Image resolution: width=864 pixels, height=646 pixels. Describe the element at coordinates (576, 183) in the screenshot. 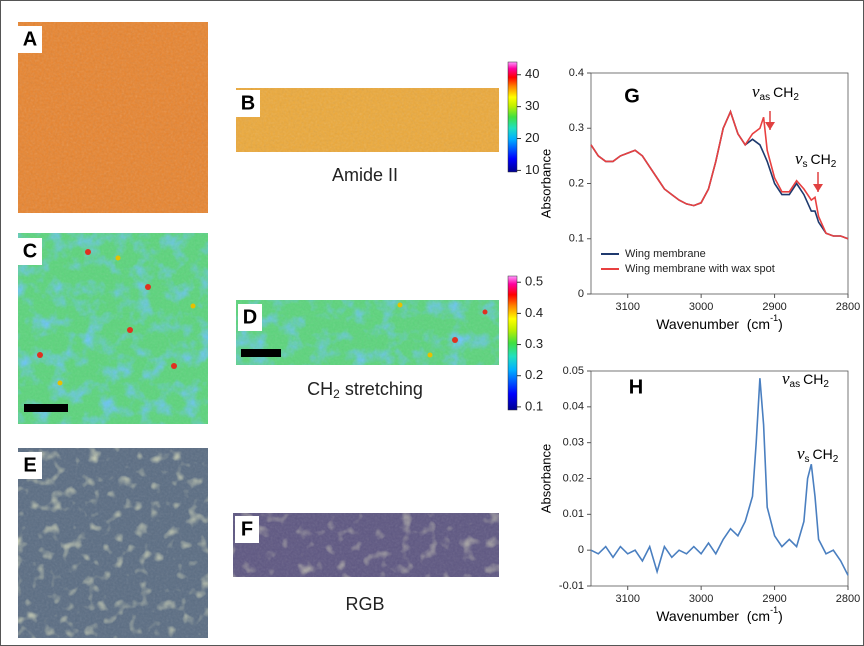

I see `y-tick-label: 0.2` at that location.